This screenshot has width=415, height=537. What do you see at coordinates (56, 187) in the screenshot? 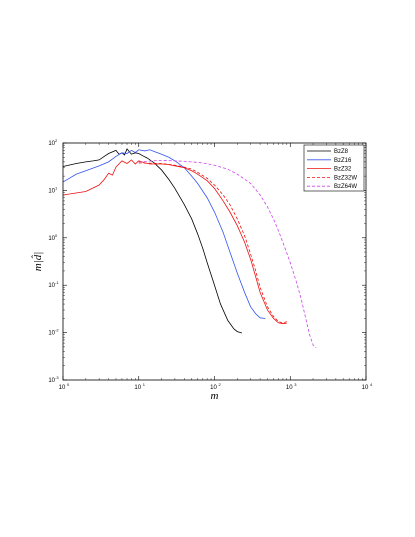
I see `y-tick-exponent: 1` at bounding box center [56, 187].